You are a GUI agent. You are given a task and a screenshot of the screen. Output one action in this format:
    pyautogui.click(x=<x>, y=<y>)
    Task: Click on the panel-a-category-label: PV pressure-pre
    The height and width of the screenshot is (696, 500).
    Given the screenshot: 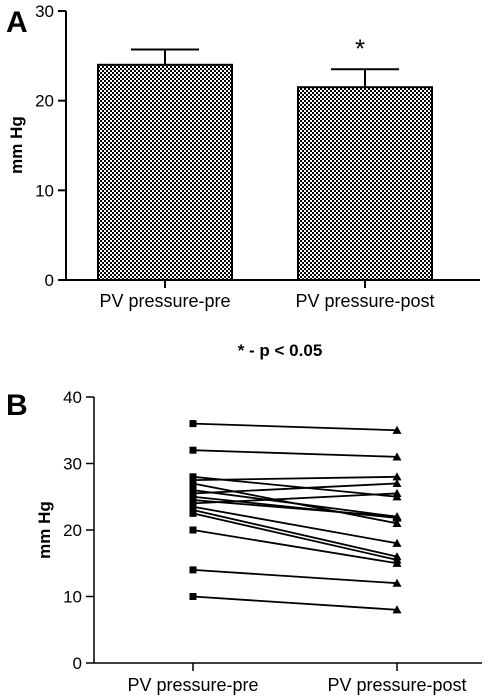 What is the action you would take?
    pyautogui.click(x=164, y=301)
    